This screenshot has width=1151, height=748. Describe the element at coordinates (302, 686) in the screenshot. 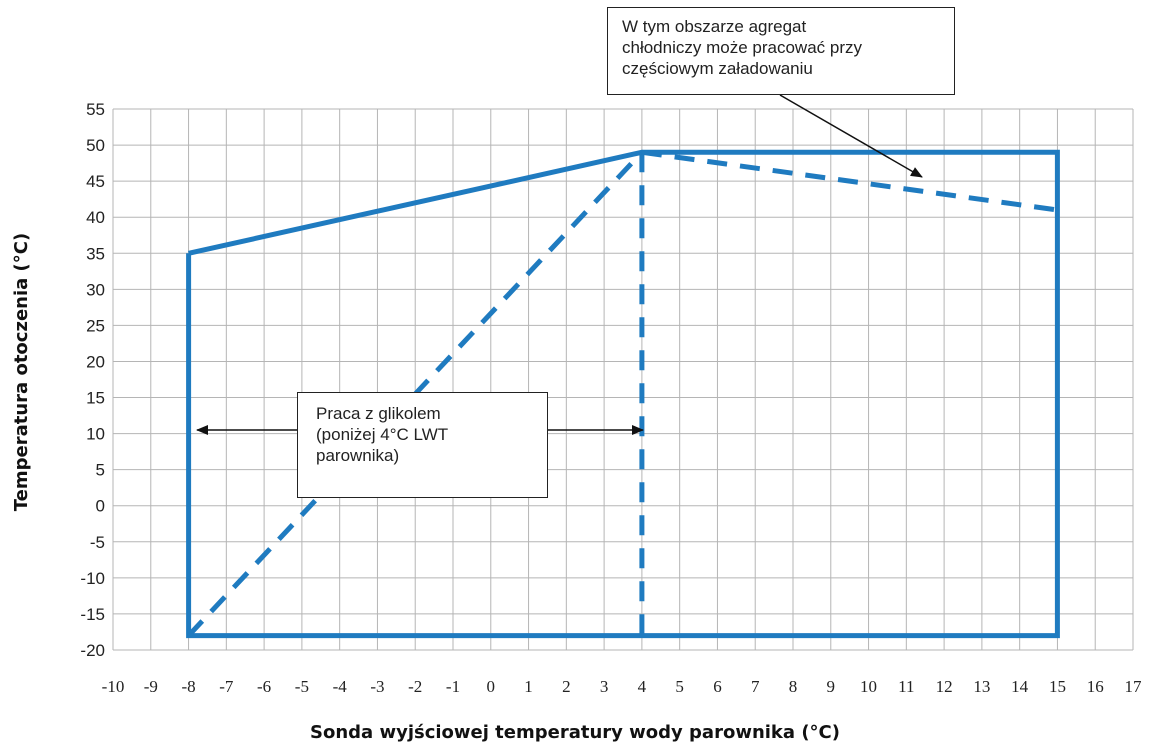

I see `x-tick-label: -5` at that location.